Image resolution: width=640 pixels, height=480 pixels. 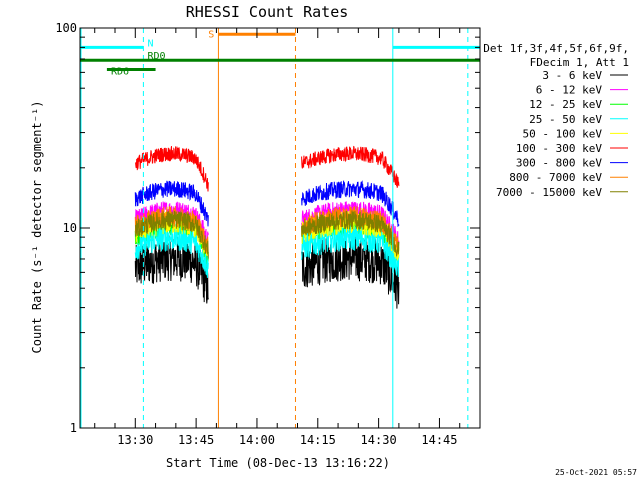 I want to click on series-line-300-800-keV, so click(x=267, y=204).